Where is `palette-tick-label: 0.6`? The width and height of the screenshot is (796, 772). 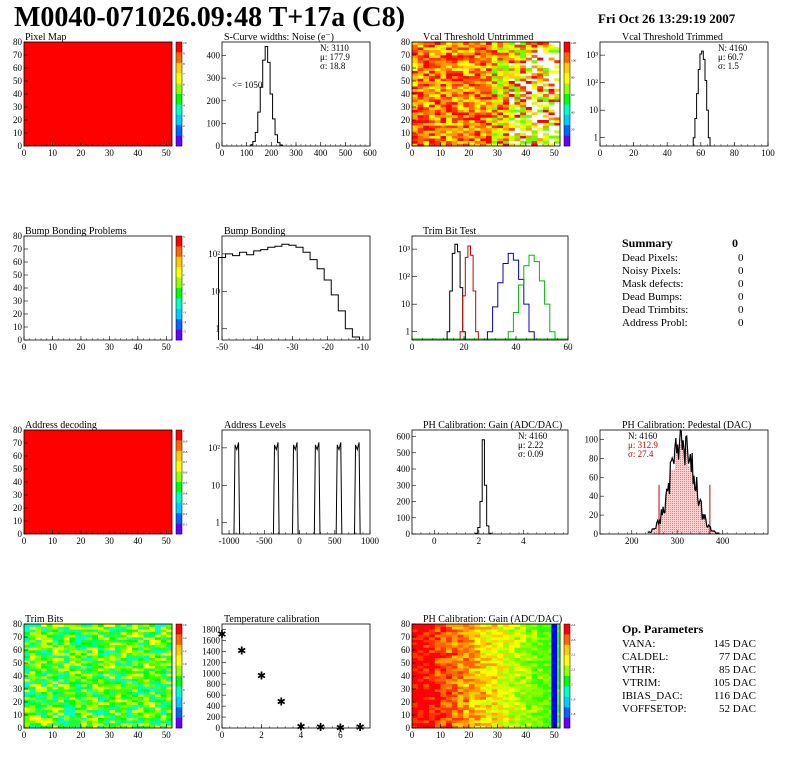 palette-tick-label: 0.6 is located at coordinates (185, 473).